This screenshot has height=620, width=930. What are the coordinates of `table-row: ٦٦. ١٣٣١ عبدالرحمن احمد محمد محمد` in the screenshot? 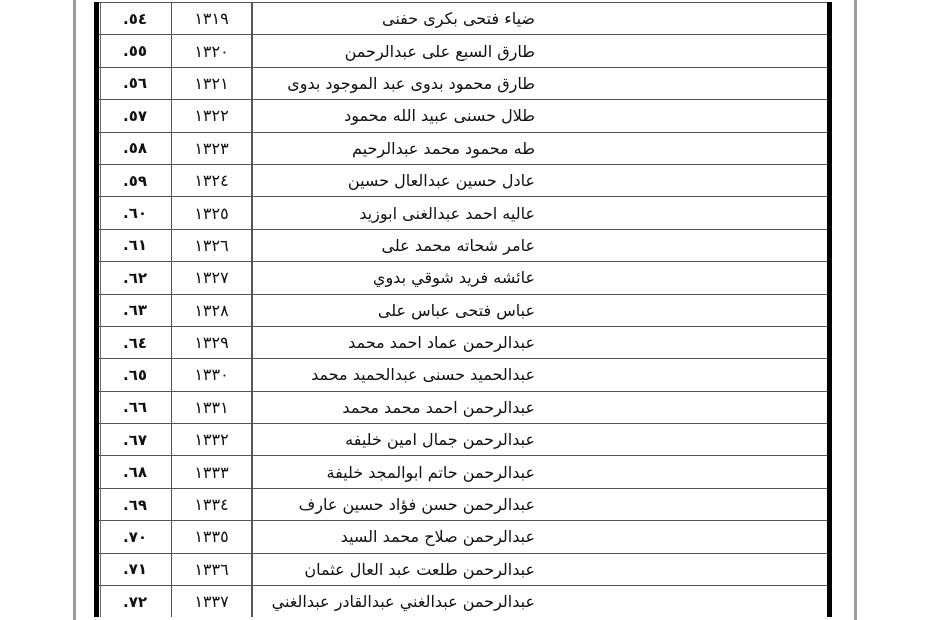 It's located at (463, 407).